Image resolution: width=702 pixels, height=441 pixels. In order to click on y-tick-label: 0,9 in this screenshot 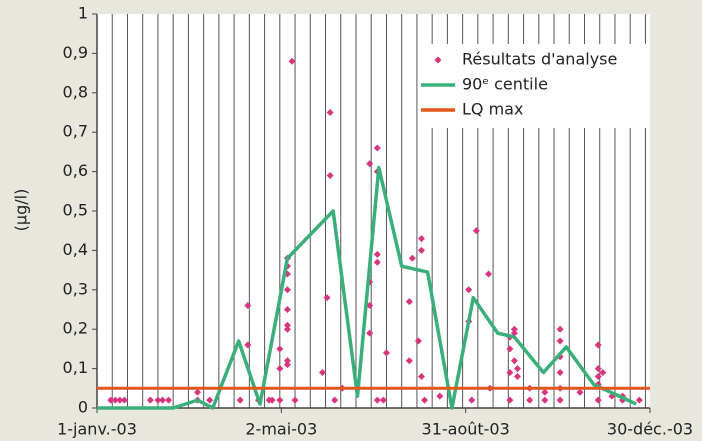, I will do `click(75, 52)`.